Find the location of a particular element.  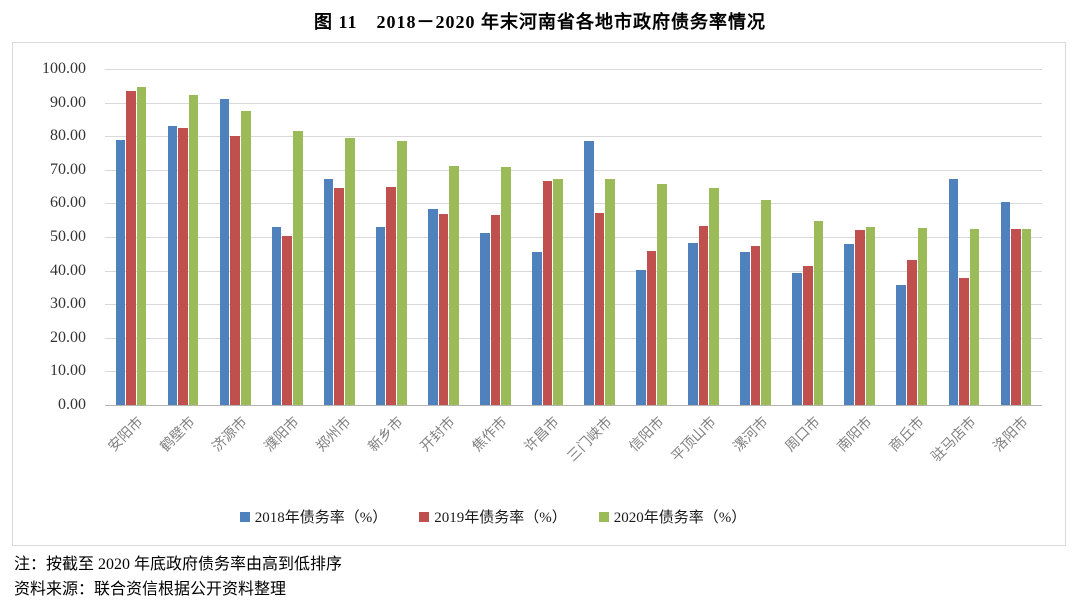

bar-group-郑州市 is located at coordinates (339, 237).